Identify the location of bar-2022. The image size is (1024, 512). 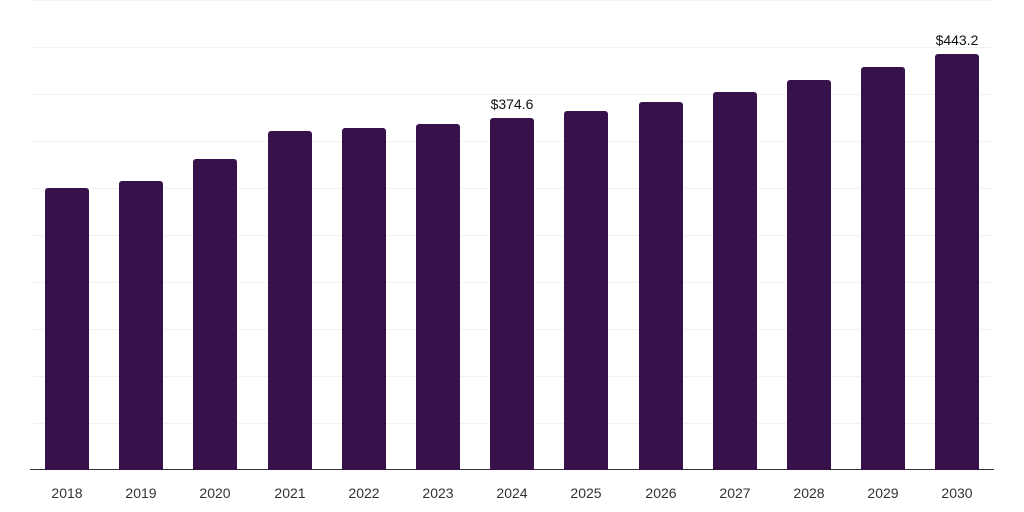
(364, 299).